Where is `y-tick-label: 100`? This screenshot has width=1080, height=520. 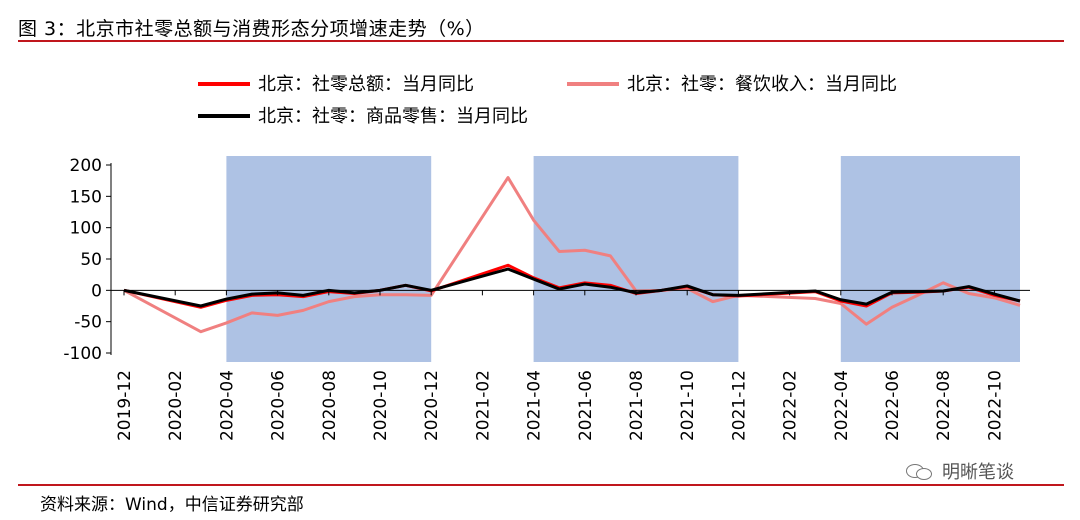
y-tick-label: 100 is located at coordinates (86, 229).